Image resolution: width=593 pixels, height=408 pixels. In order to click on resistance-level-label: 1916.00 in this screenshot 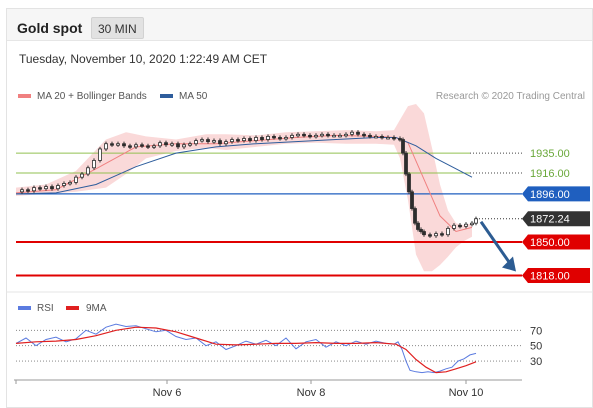, I will do `click(550, 174)`.